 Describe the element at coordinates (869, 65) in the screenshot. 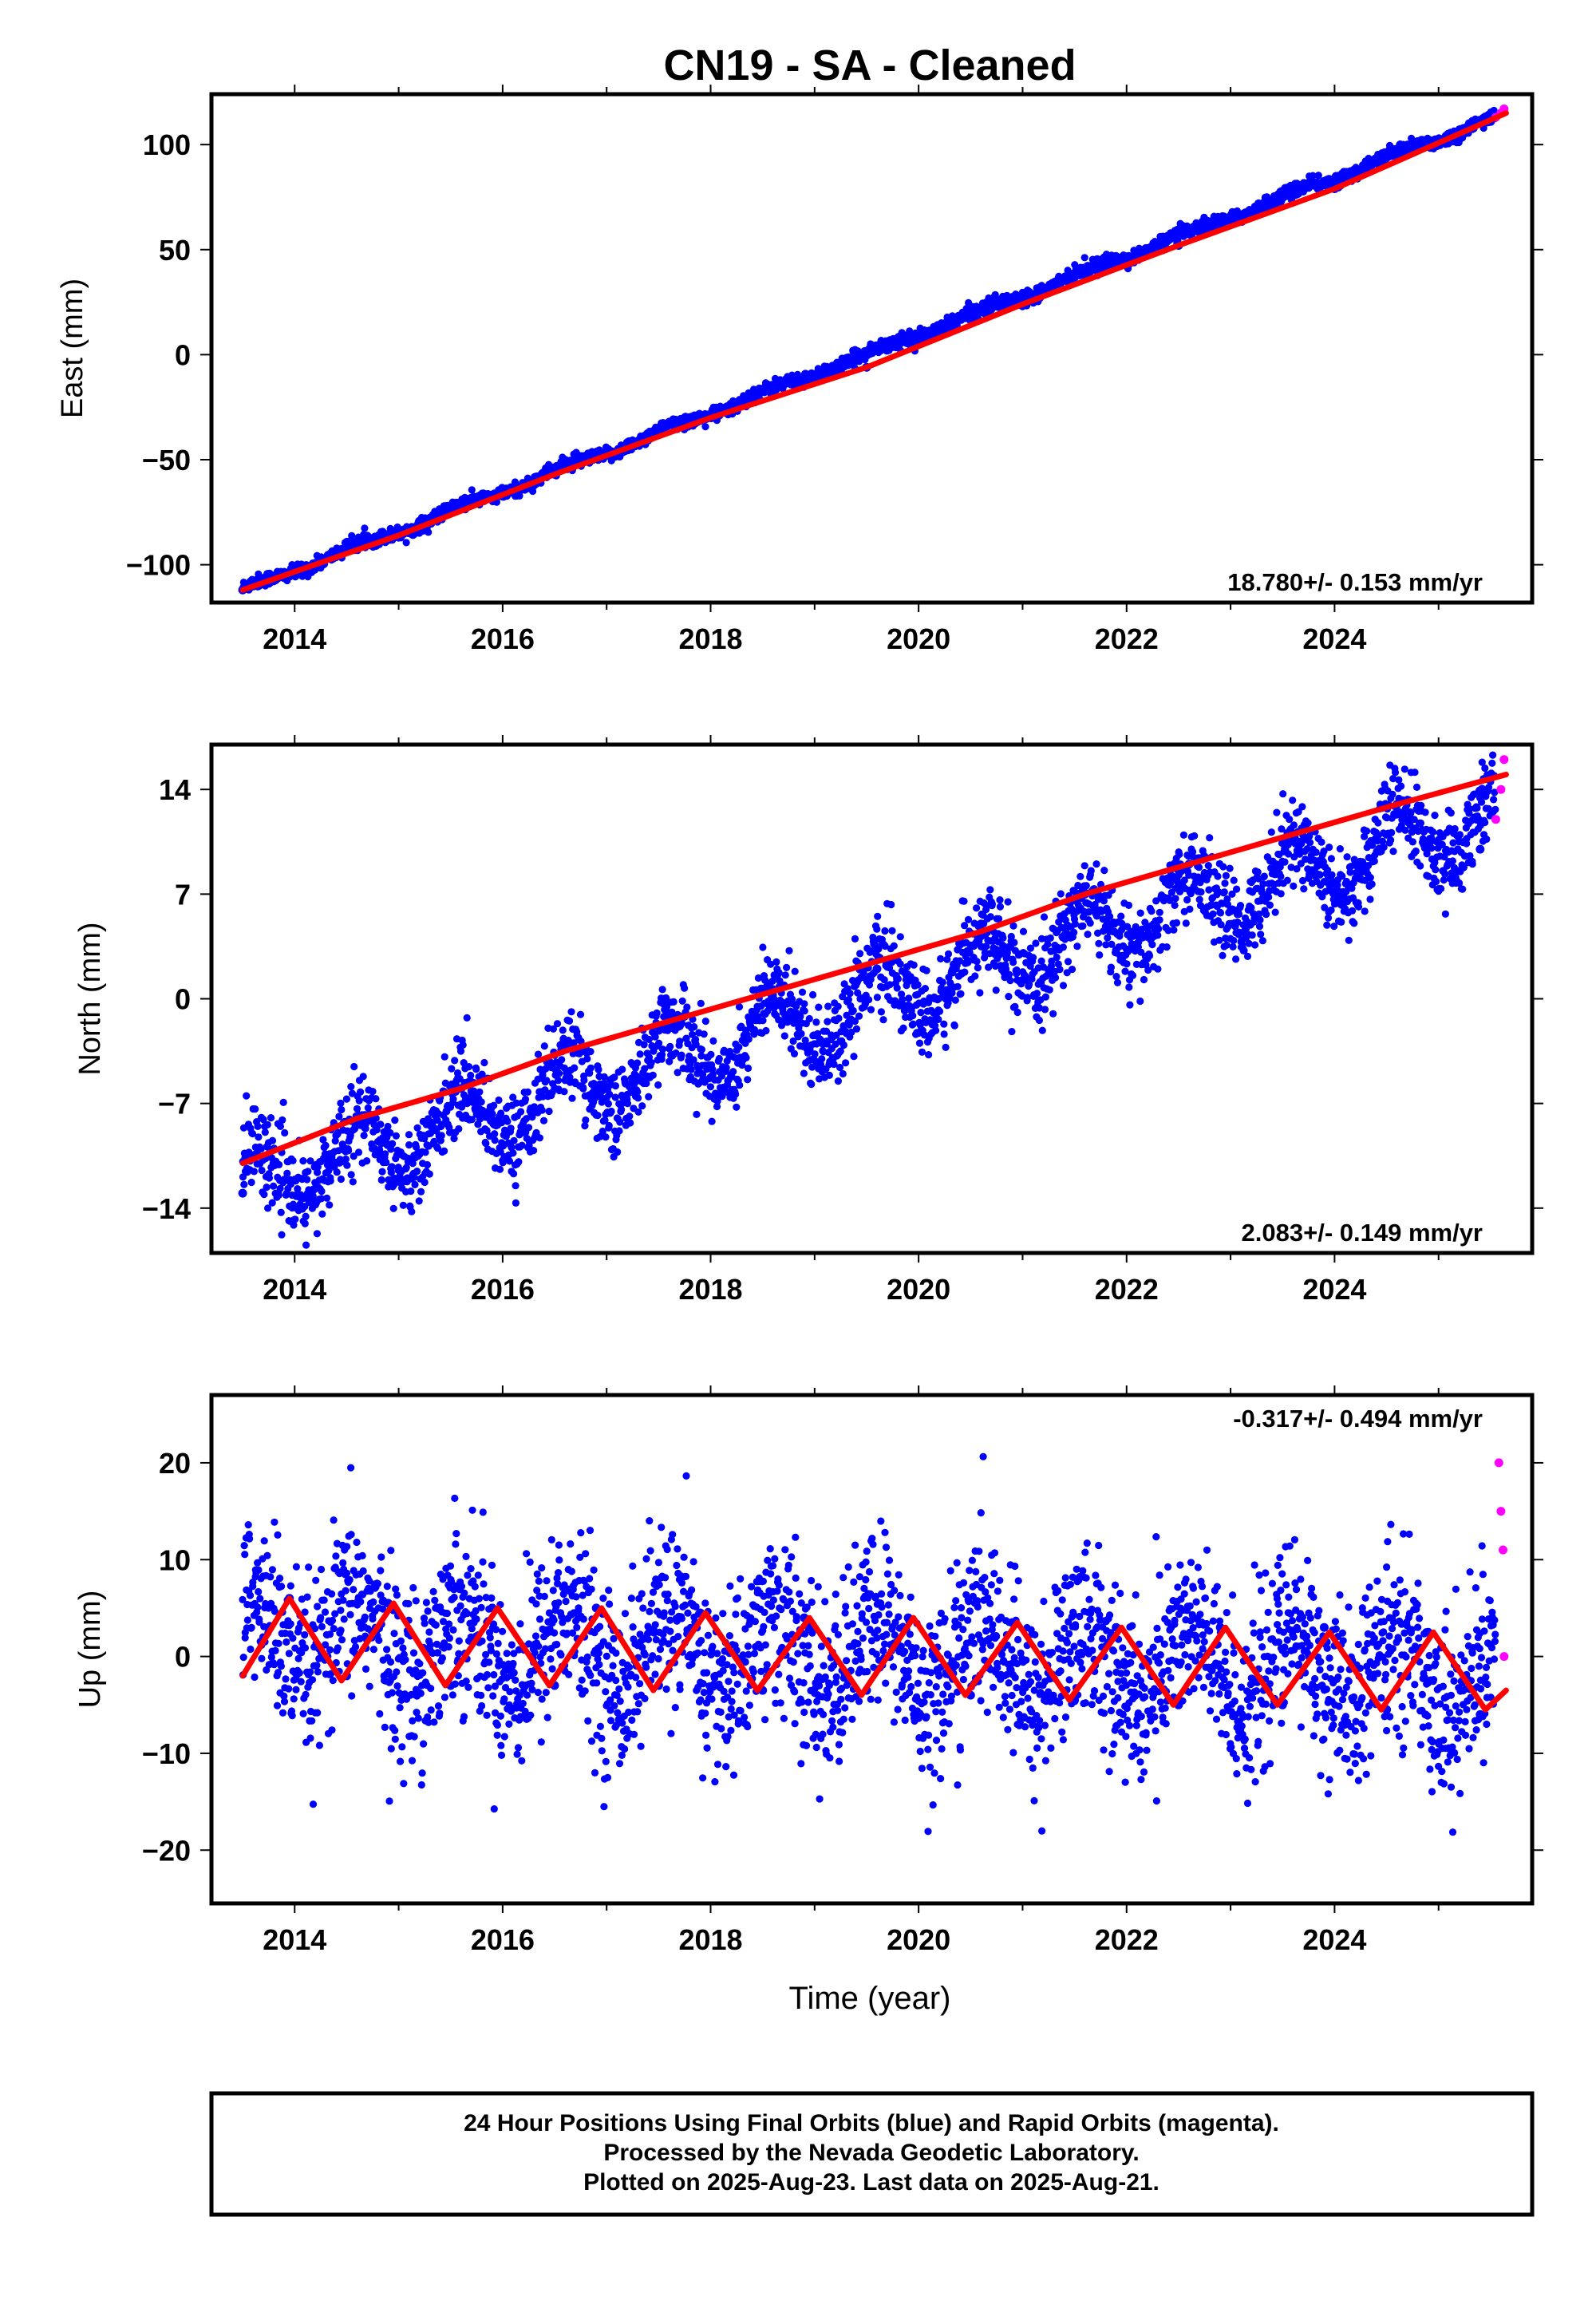

I see `figure-title: CN19 - SA - Cleaned` at that location.